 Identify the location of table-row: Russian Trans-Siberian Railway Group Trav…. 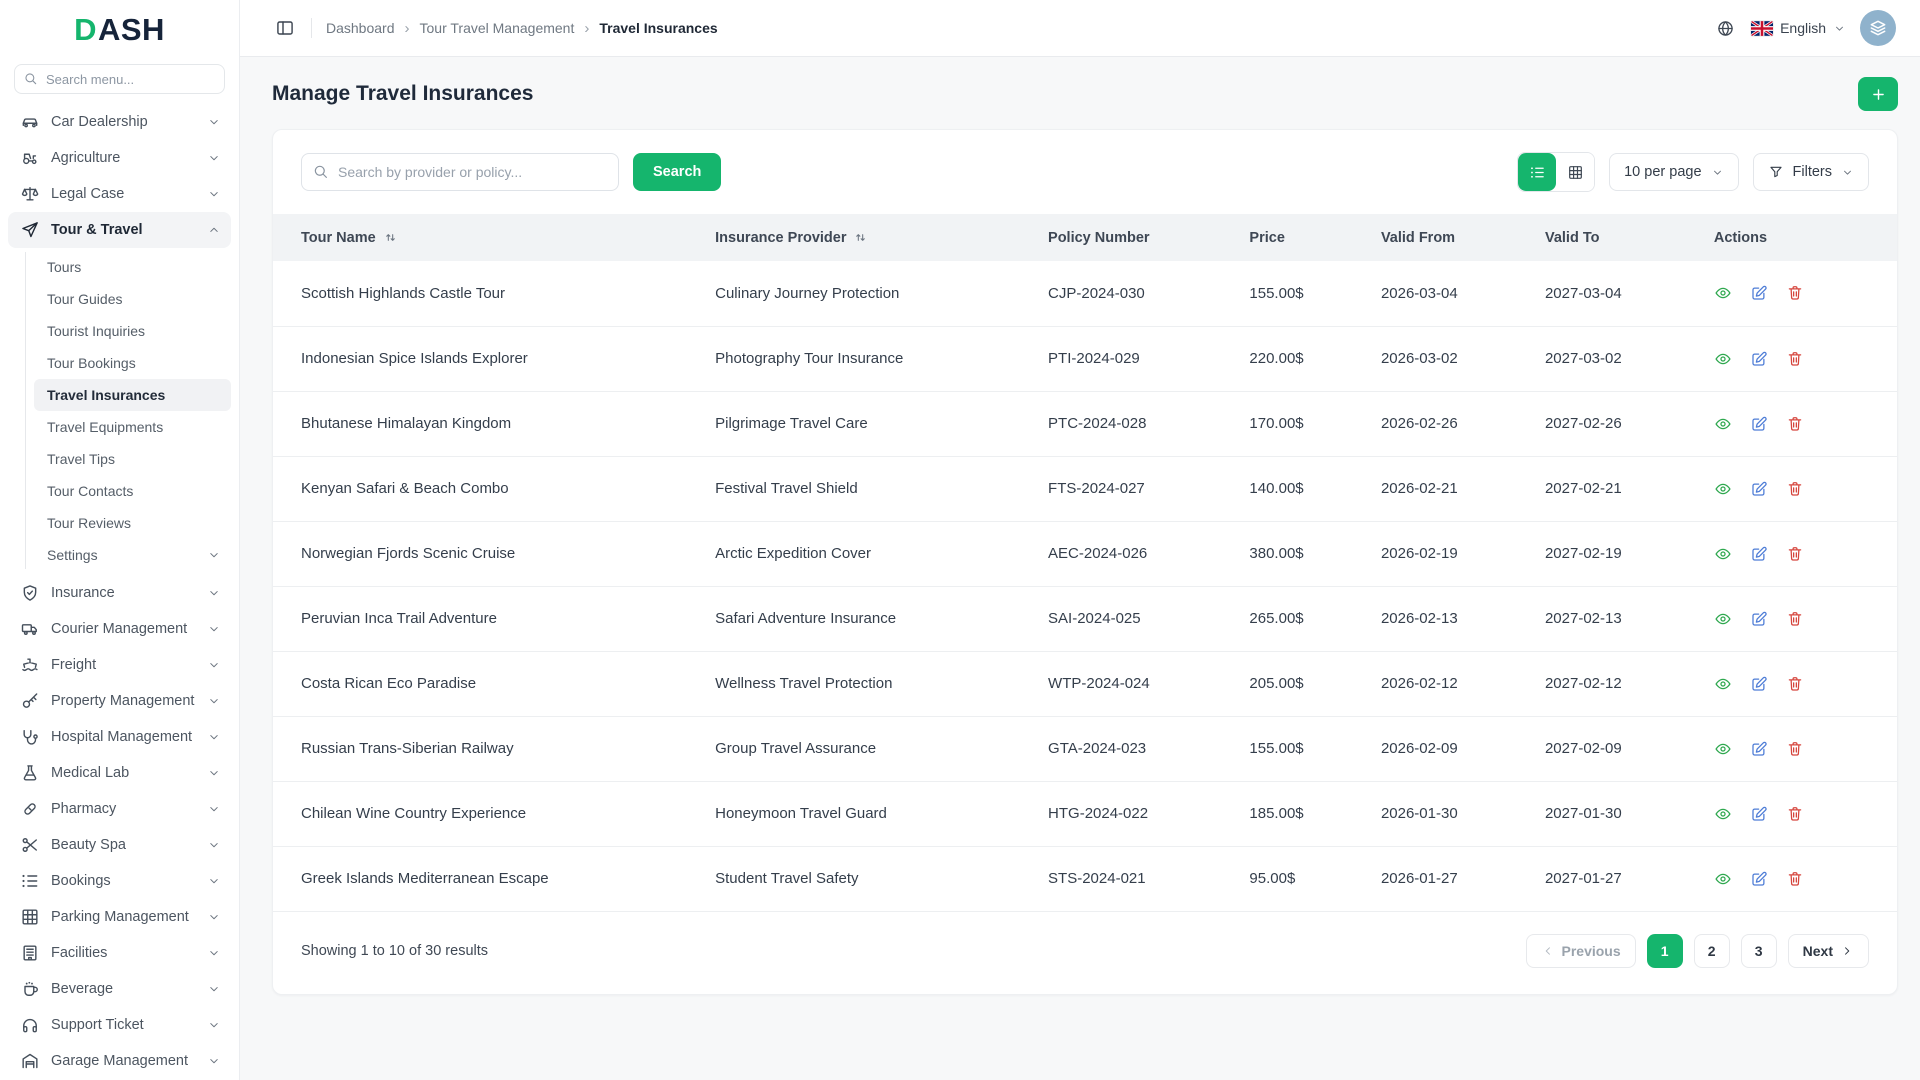
(1085, 749).